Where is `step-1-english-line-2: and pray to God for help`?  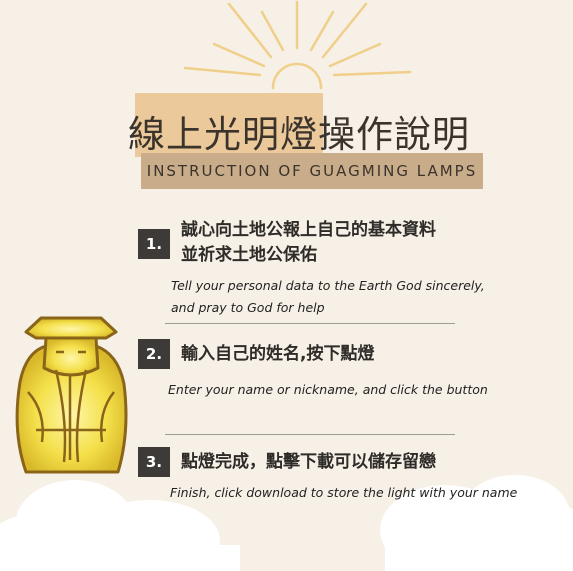
step-1-english-line-2: and pray to God for help is located at coordinates (248, 307).